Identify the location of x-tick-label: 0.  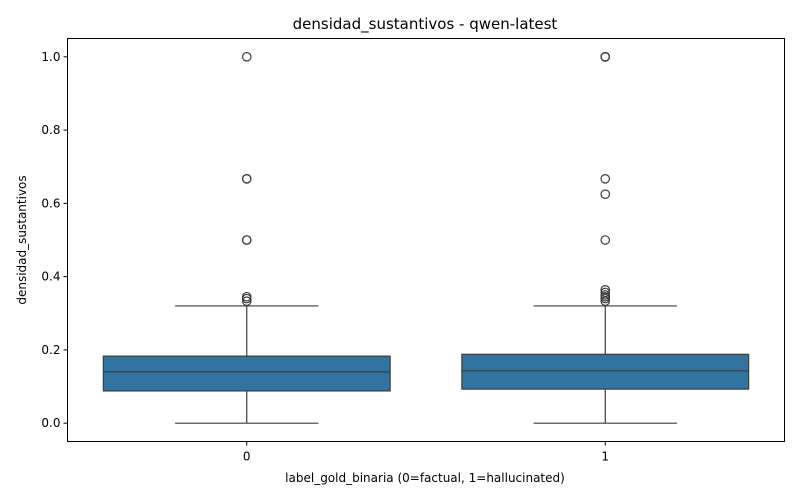
(247, 457).